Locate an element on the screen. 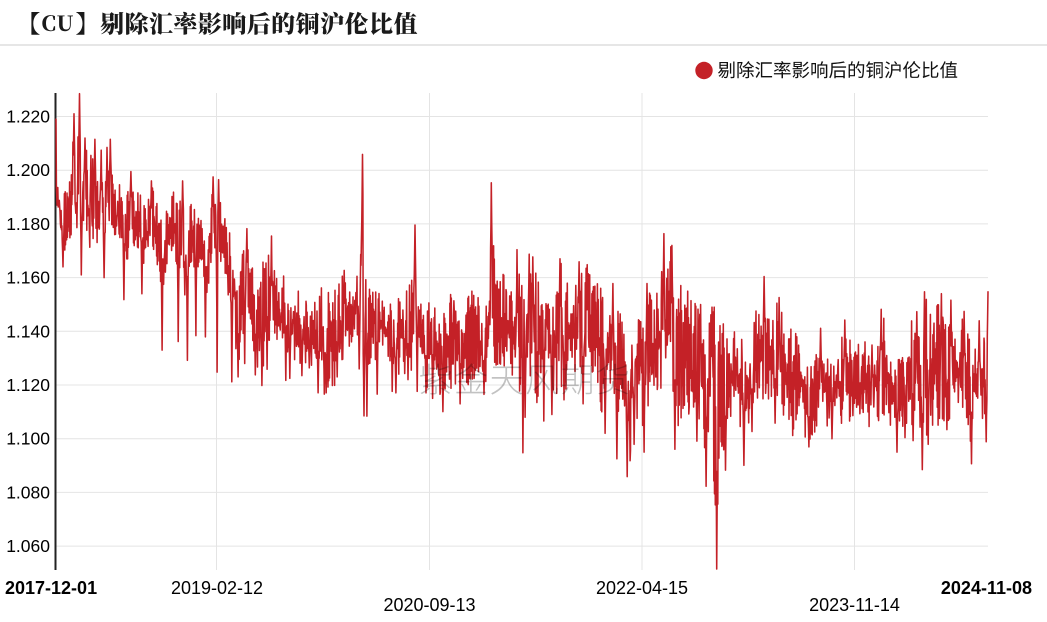  svg-text: 1.200 is located at coordinates (28, 170).